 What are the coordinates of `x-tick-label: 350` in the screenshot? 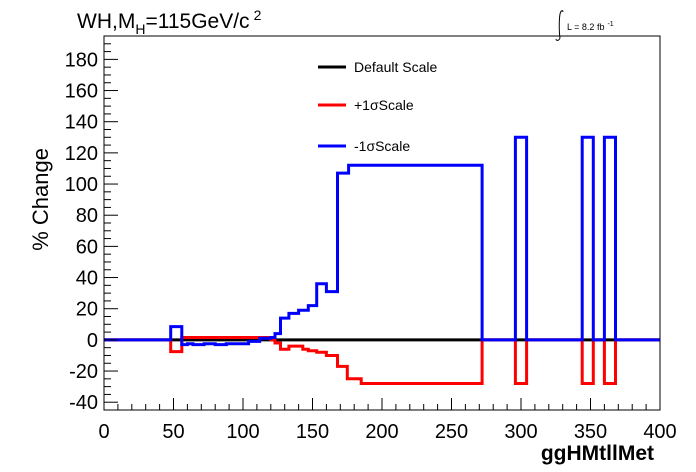 It's located at (590, 432).